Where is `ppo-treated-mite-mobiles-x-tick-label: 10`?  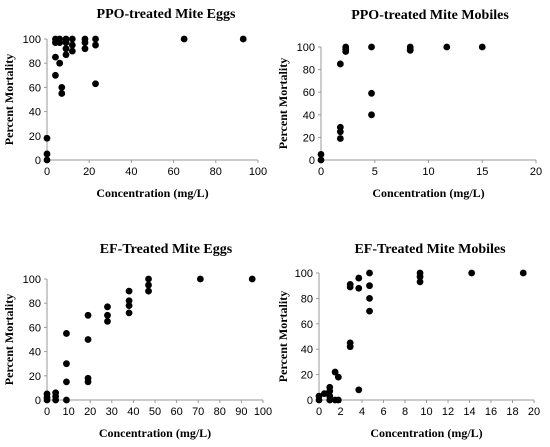
ppo-treated-mite-mobiles-x-tick-label: 10 is located at coordinates (428, 172).